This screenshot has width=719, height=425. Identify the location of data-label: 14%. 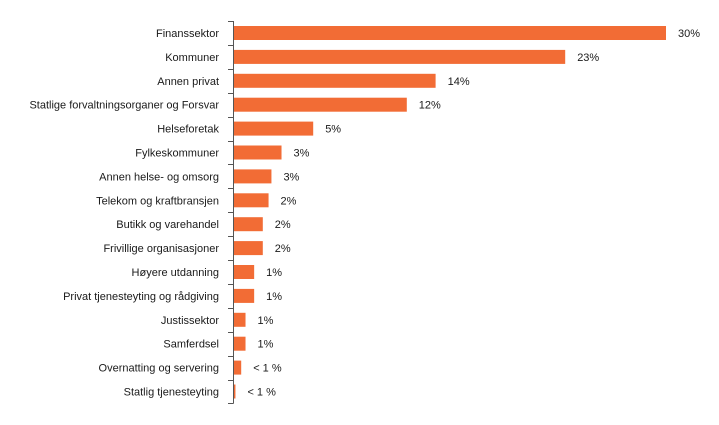
(459, 82).